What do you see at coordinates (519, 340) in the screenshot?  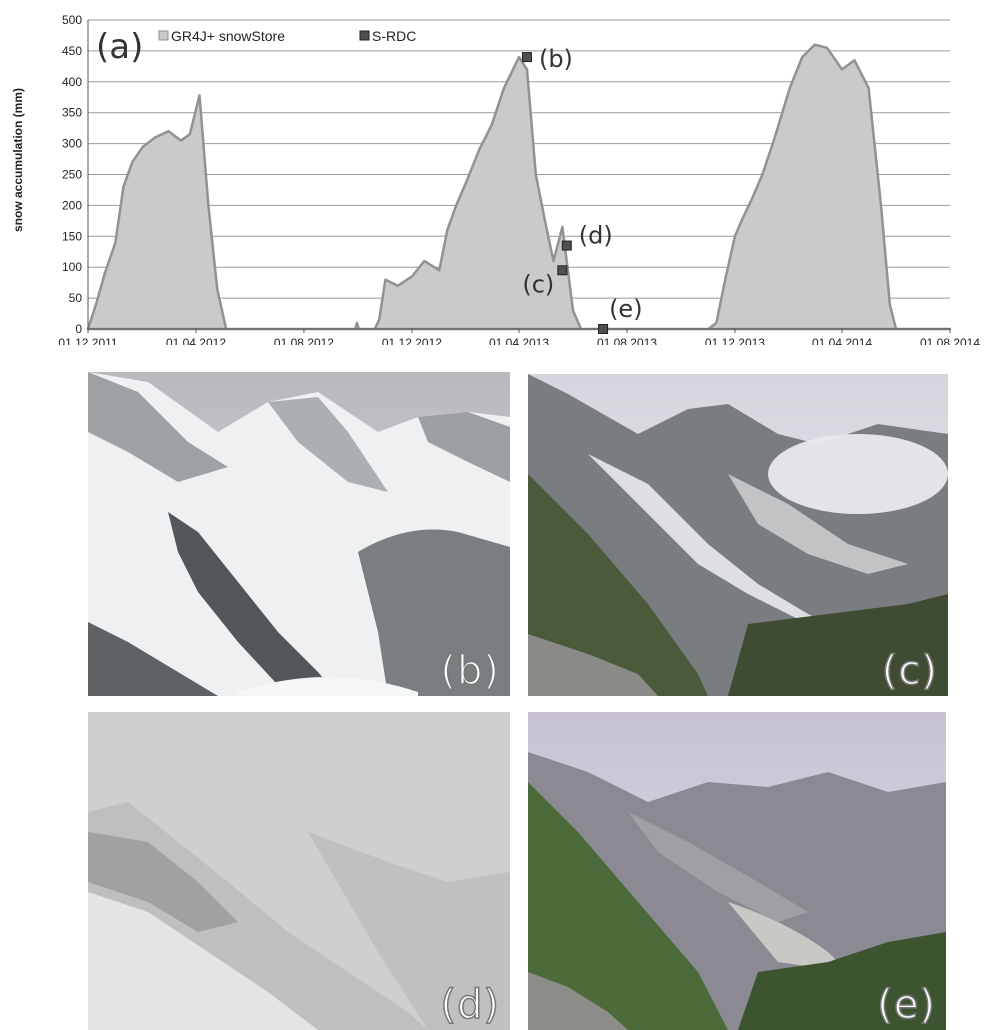 I see `x-tick-label: 01.04.2013` at bounding box center [519, 340].